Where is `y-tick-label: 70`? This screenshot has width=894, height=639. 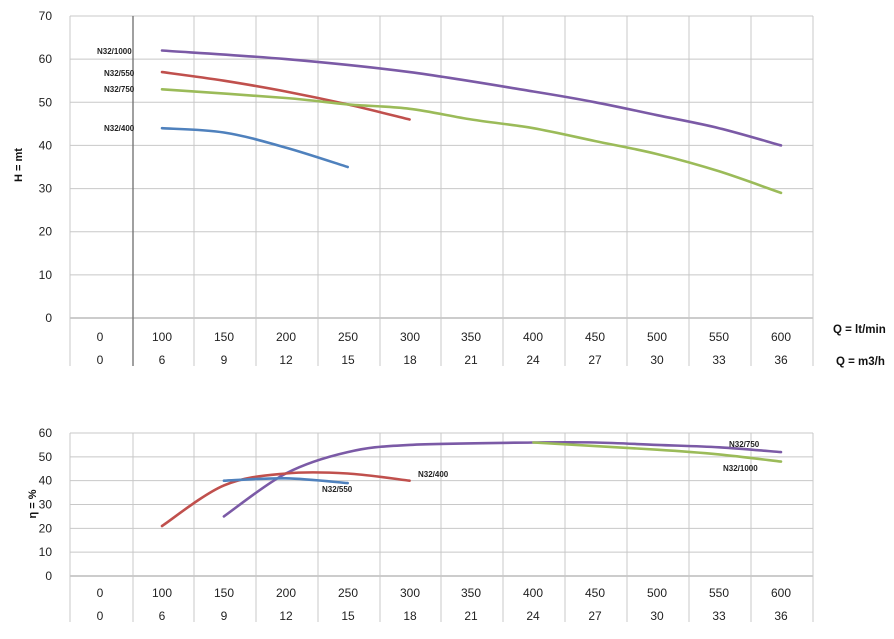
y-tick-label: 70 is located at coordinates (46, 16).